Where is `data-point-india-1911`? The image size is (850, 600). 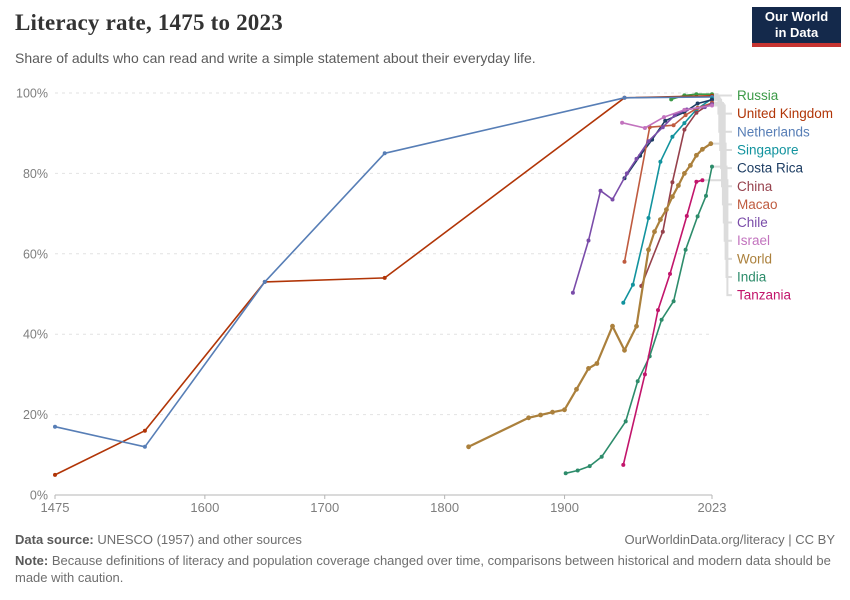
data-point-india-1911 is located at coordinates (577, 470).